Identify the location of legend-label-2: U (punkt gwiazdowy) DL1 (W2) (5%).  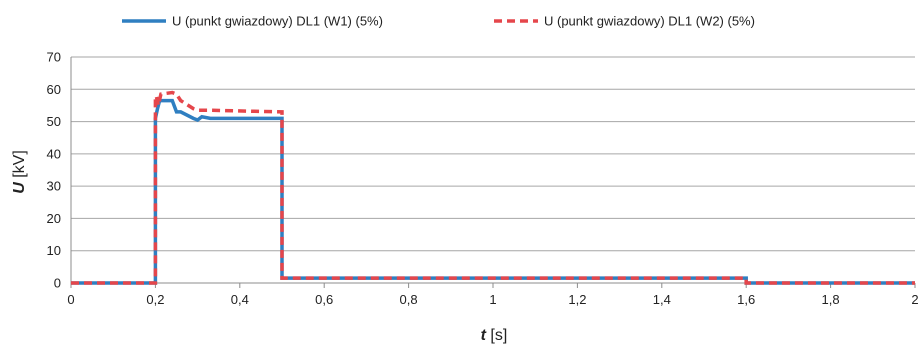
(649, 21).